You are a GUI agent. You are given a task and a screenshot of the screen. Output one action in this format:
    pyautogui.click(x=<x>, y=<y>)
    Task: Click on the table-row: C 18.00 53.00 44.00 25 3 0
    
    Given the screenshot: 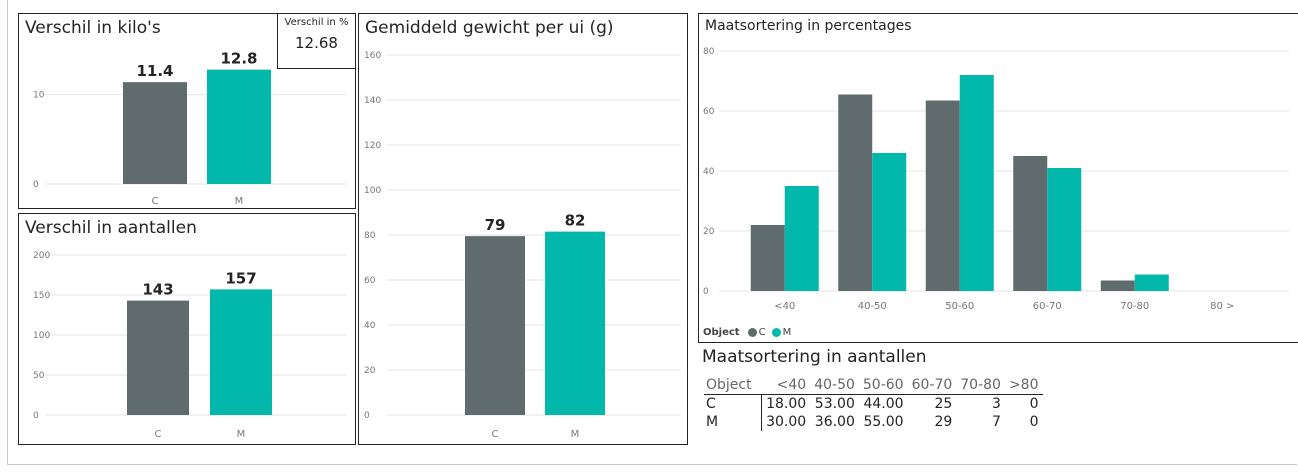 What is the action you would take?
    pyautogui.click(x=873, y=403)
    